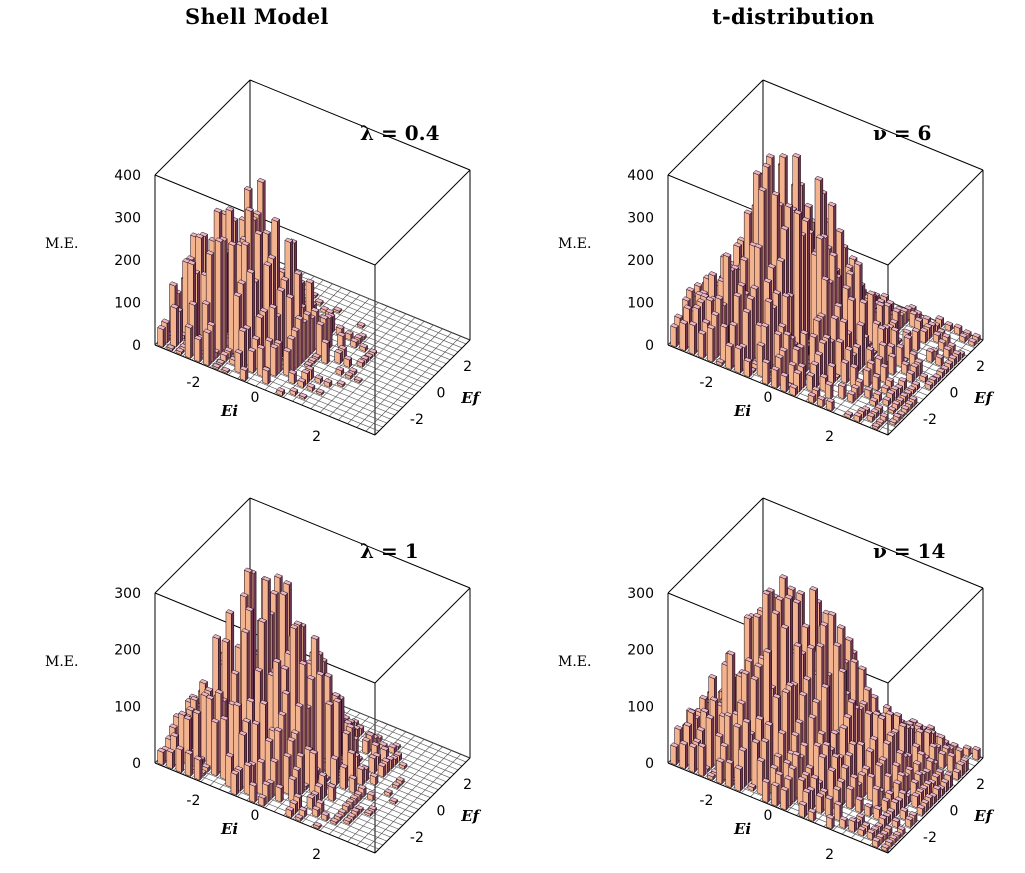 The image size is (1025, 873). I want to click on floor-grid-line, so click(404, 380).